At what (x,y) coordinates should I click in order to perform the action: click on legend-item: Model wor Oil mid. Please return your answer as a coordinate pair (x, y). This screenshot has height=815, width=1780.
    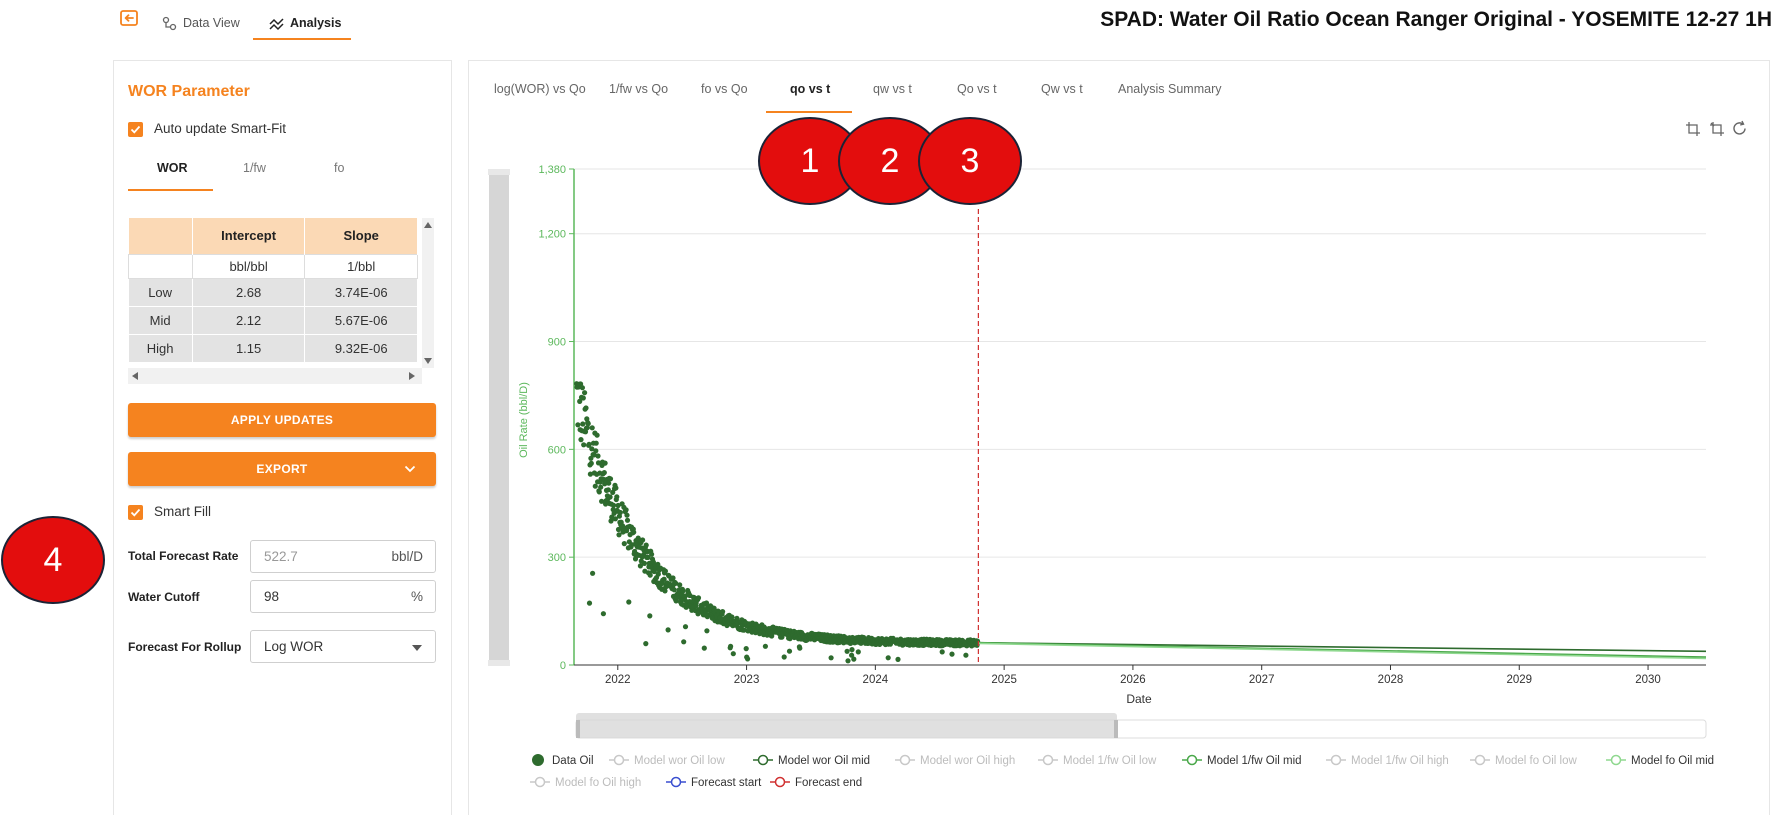
    Looking at the image, I should click on (811, 760).